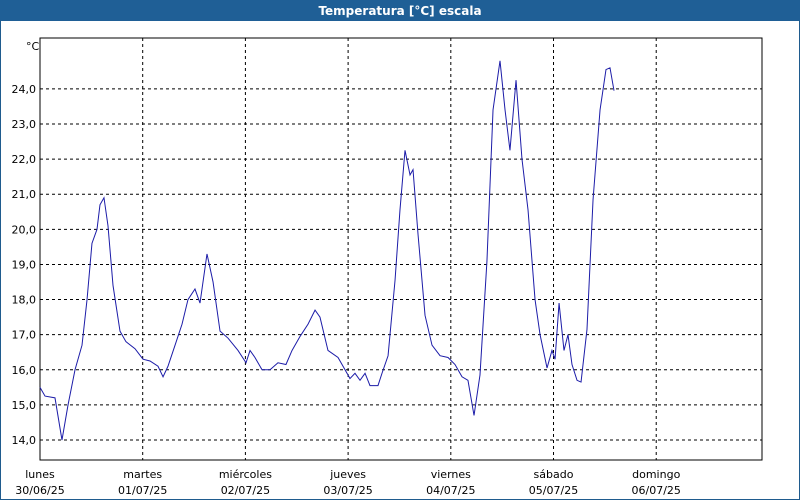 This screenshot has width=800, height=504. Describe the element at coordinates (24, 405) in the screenshot. I see `y-tick-label: 15,0` at that location.